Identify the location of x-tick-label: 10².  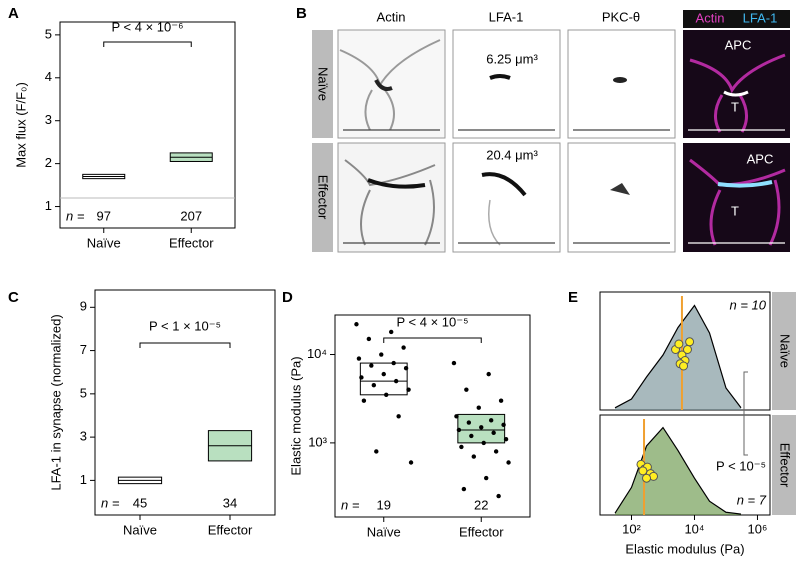
(631, 528).